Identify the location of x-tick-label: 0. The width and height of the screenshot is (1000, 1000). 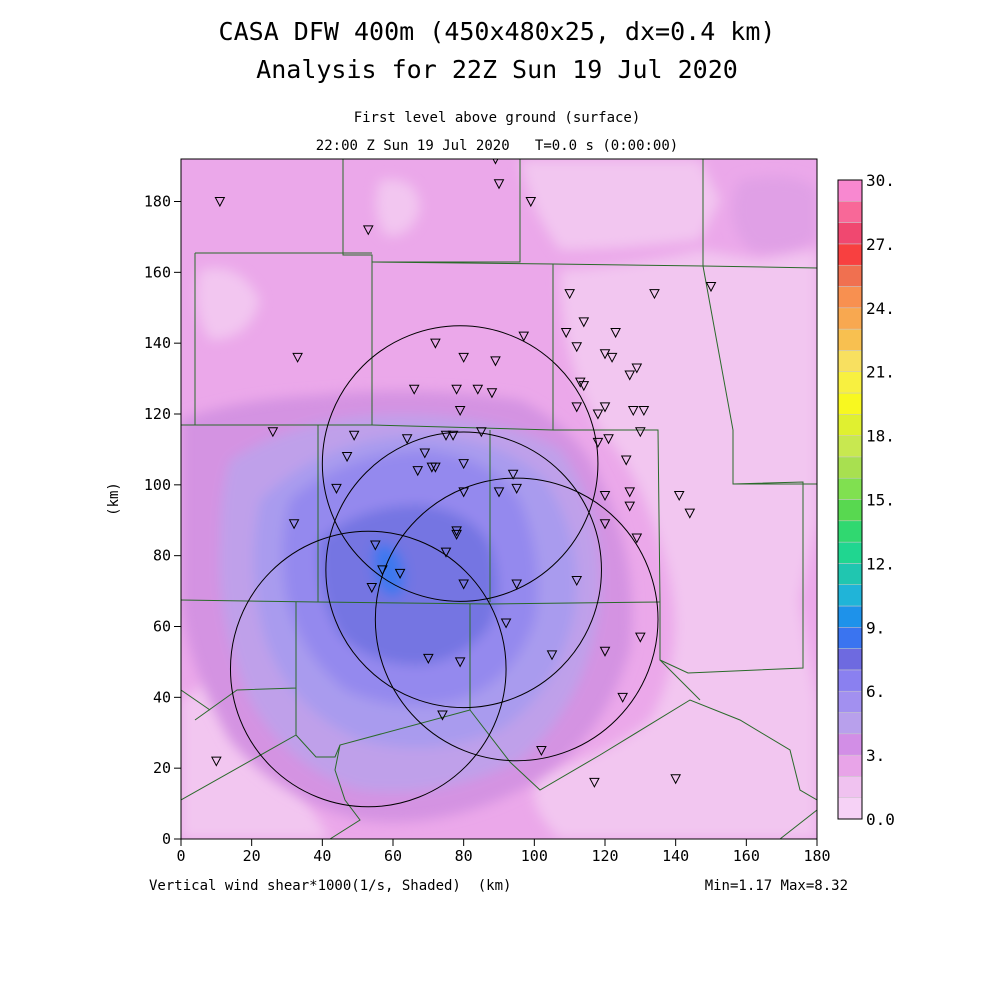
(180, 856).